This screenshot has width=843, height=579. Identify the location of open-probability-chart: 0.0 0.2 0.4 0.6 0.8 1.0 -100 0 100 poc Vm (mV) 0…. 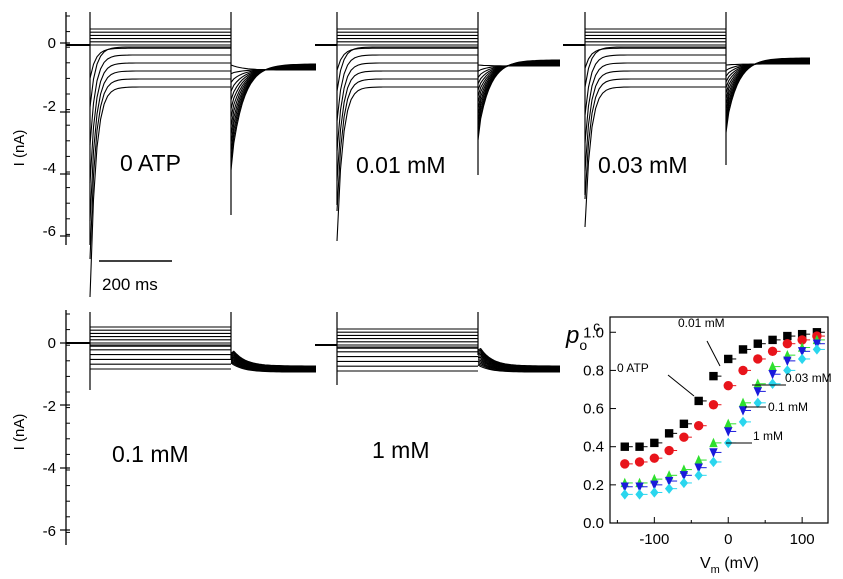
(698, 446).